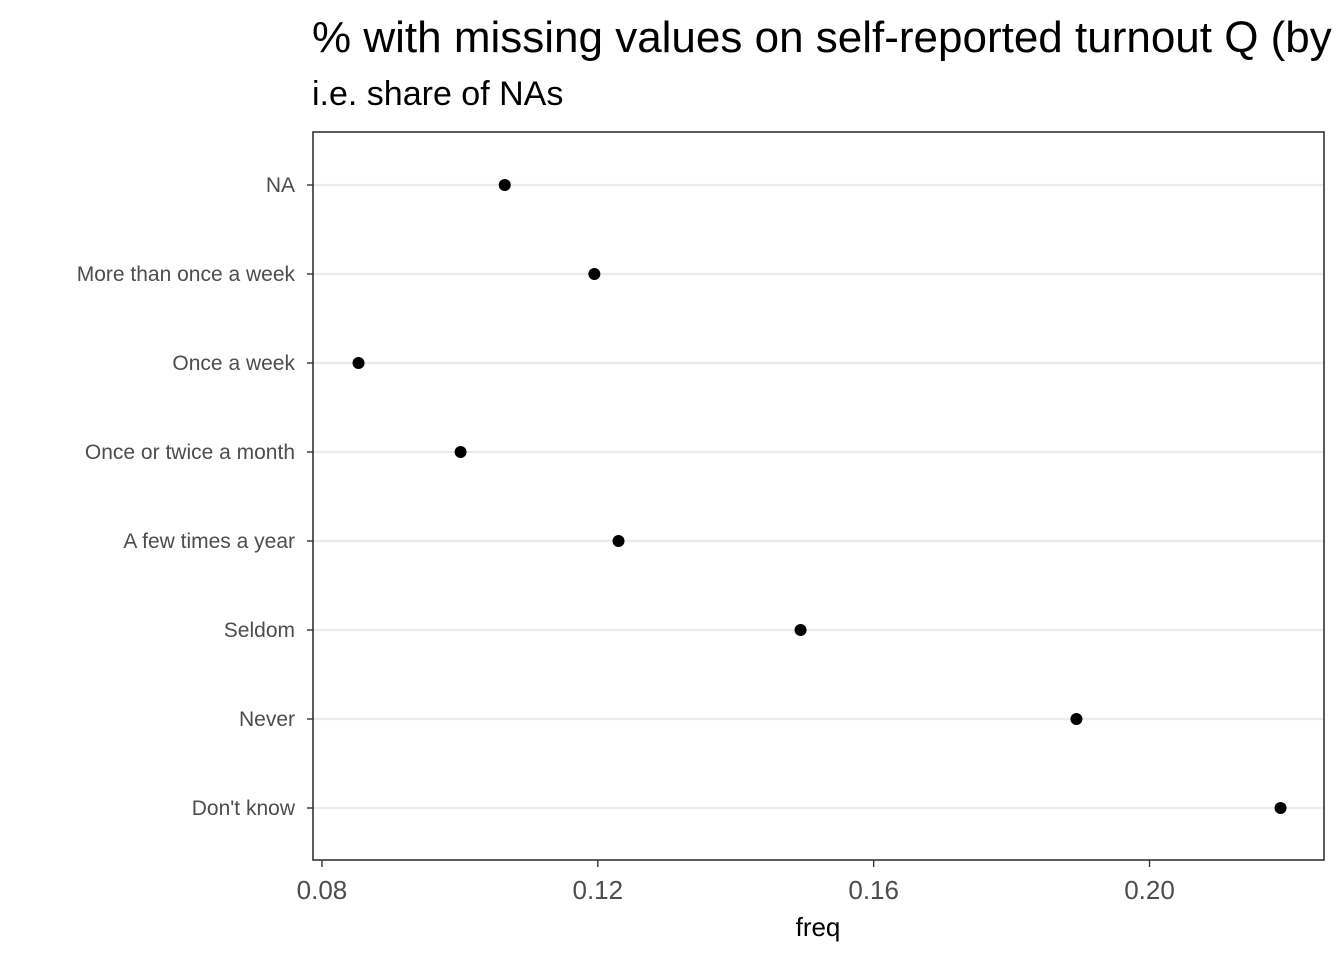 This screenshot has height=960, width=1344. What do you see at coordinates (818, 927) in the screenshot?
I see `x-axis-label: freq` at bounding box center [818, 927].